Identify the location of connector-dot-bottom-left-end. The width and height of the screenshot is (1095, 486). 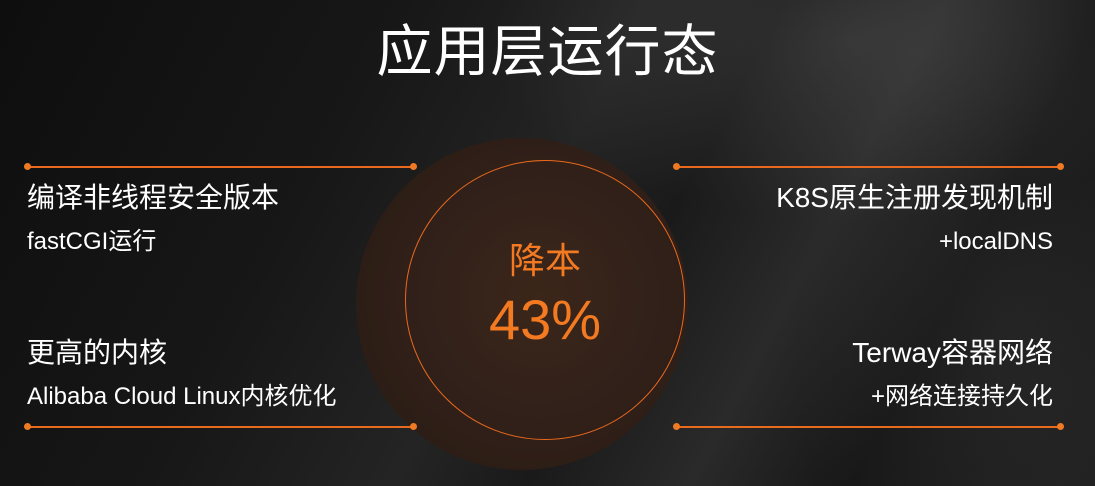
(413, 426).